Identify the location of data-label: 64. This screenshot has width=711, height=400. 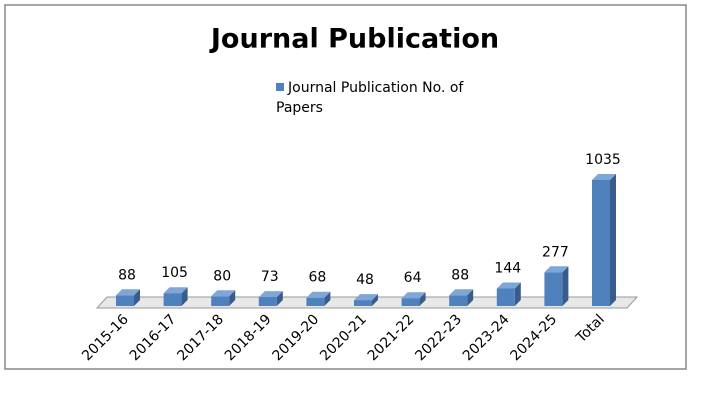
(413, 278).